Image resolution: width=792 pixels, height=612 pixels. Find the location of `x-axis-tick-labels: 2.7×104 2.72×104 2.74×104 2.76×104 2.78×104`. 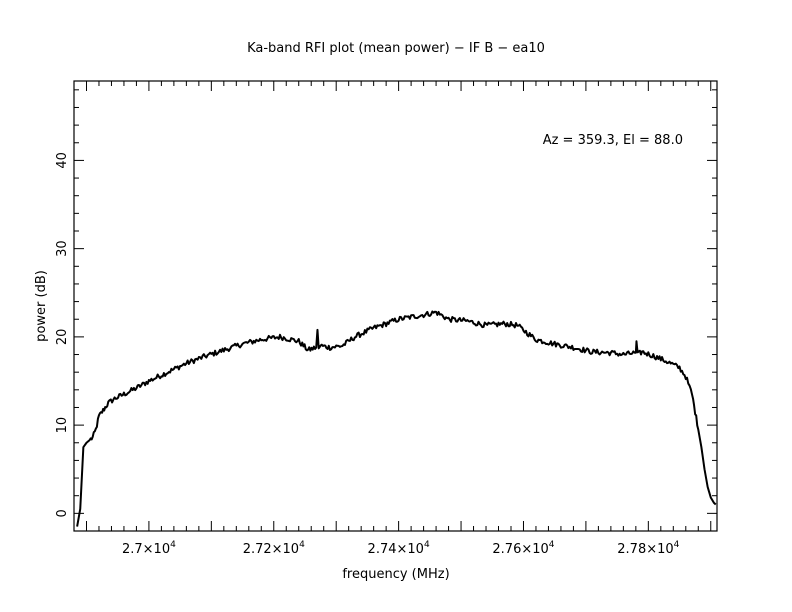

x-axis-tick-labels: 2.7×104 2.72×104 2.74×104 2.76×104 2.78×104 is located at coordinates (401, 548).